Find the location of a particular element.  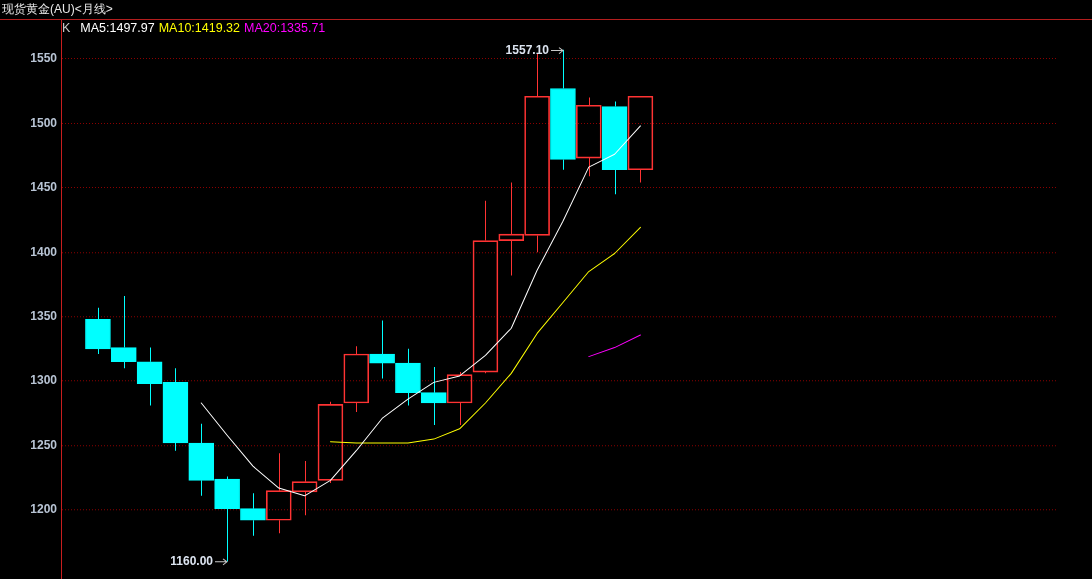

y-tick-label: 1400 is located at coordinates (44, 251).